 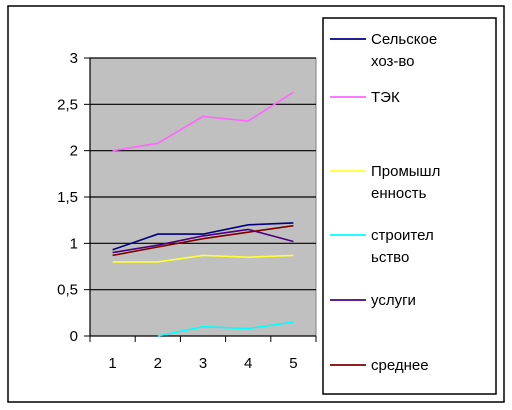 I want to click on legend-label: ТЭК, so click(x=385, y=97).